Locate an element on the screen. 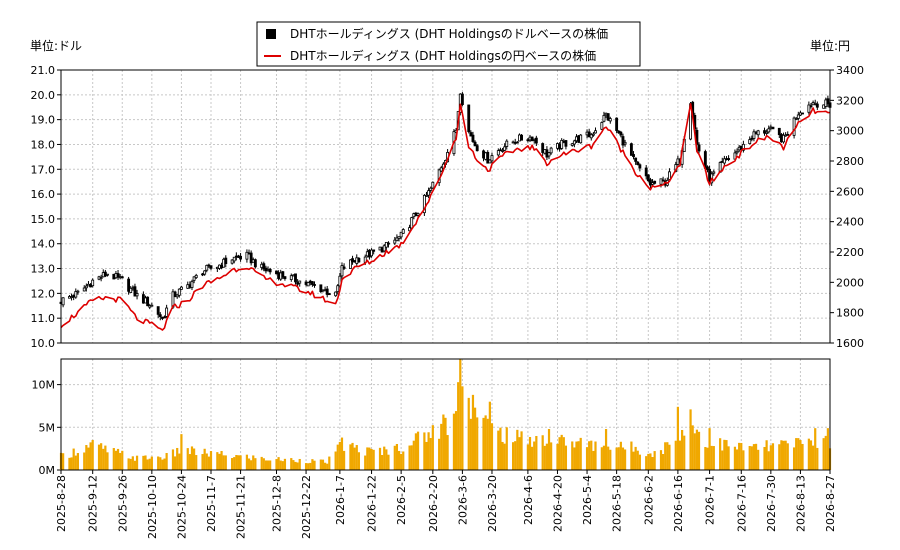  x-tick-label: 2026-6-16 is located at coordinates (678, 503).